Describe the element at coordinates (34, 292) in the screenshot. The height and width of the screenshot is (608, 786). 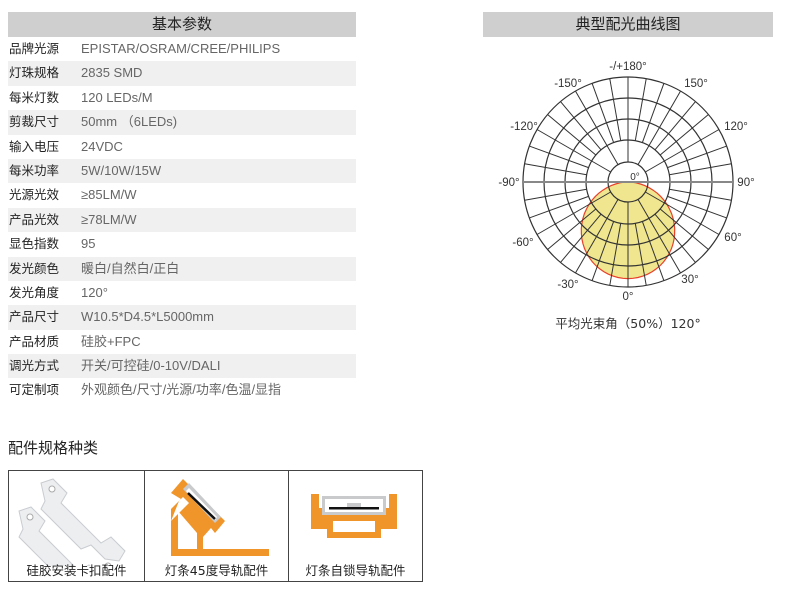
I see `spec-label: 发光角度` at that location.